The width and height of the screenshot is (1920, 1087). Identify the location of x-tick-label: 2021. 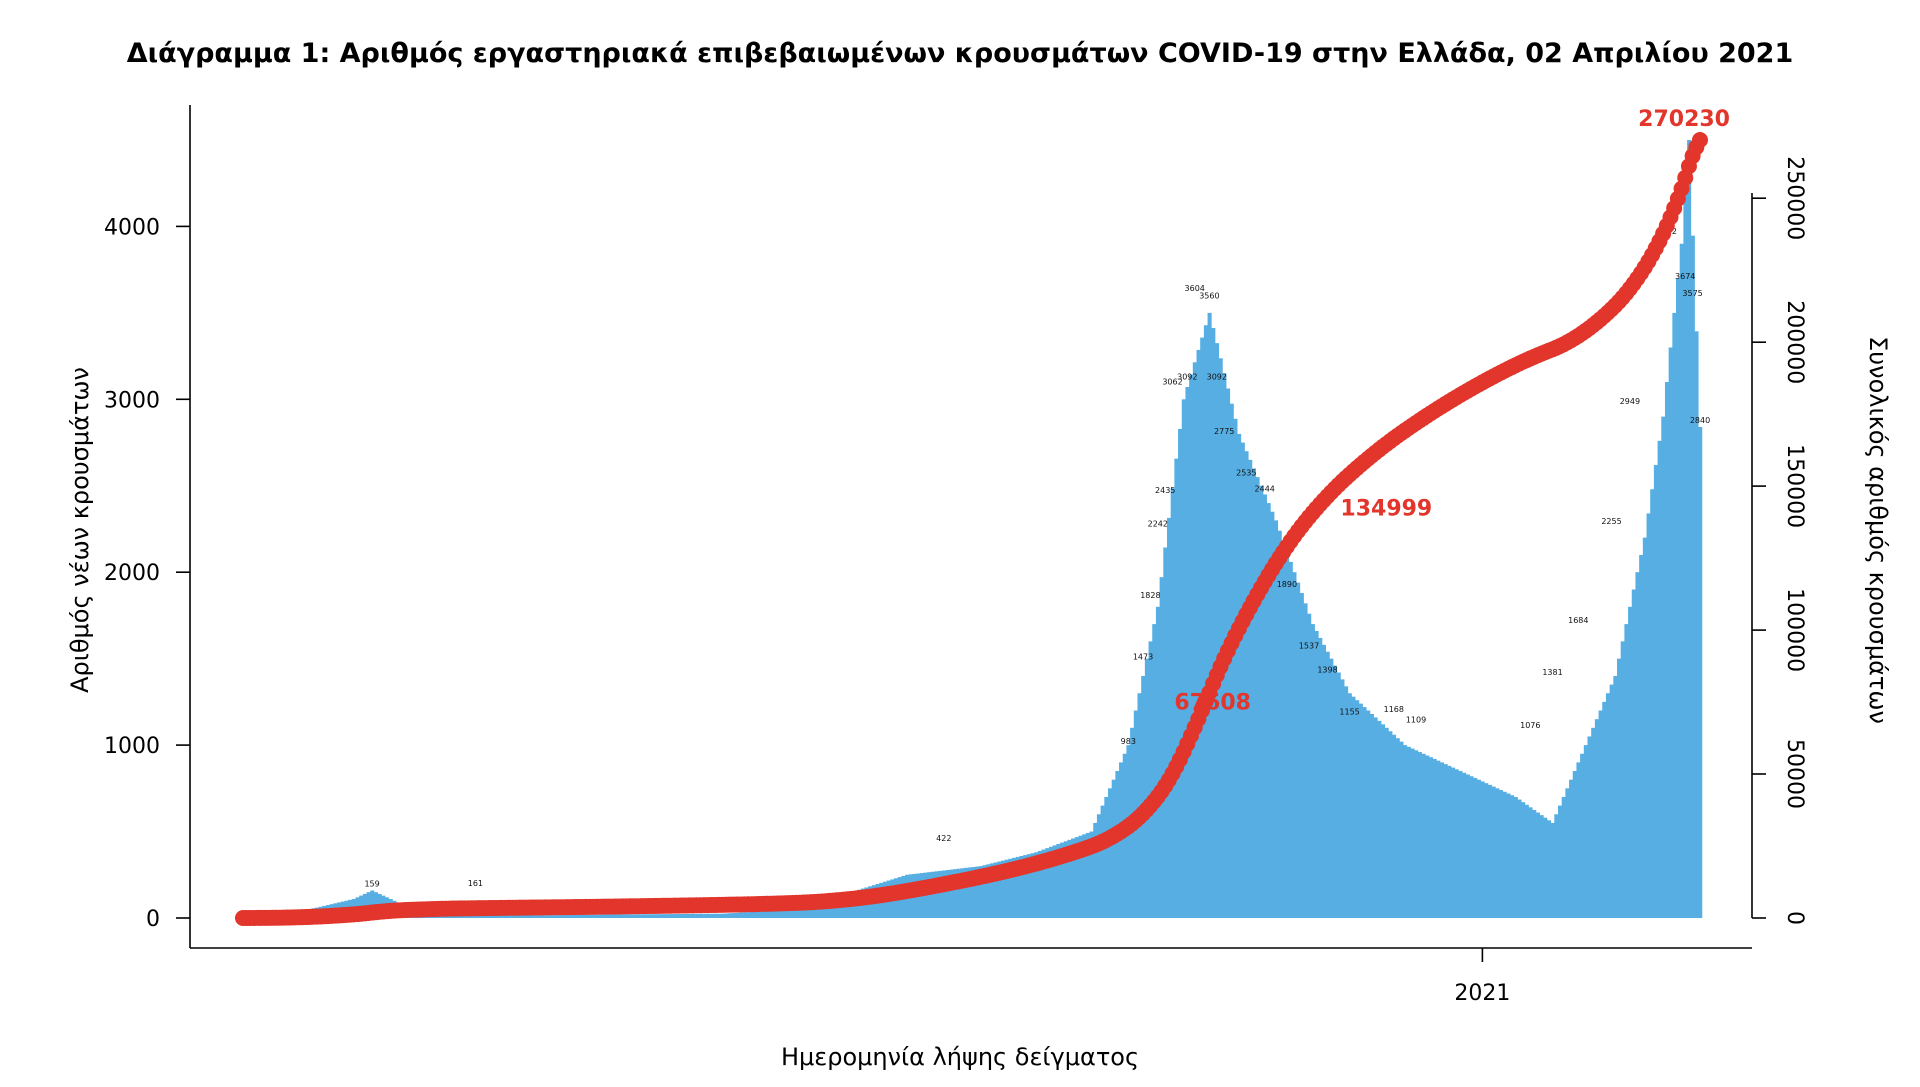
(1482, 993).